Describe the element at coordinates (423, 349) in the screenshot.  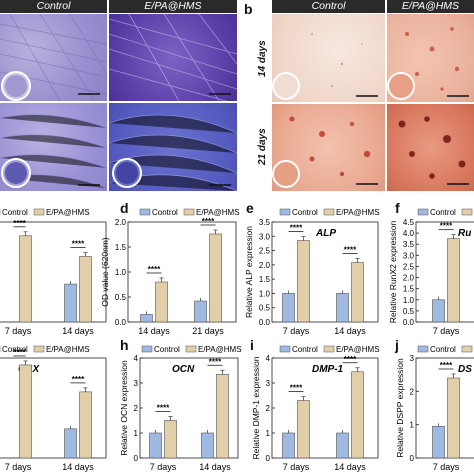
I see `legend-swatch-control-j` at that location.